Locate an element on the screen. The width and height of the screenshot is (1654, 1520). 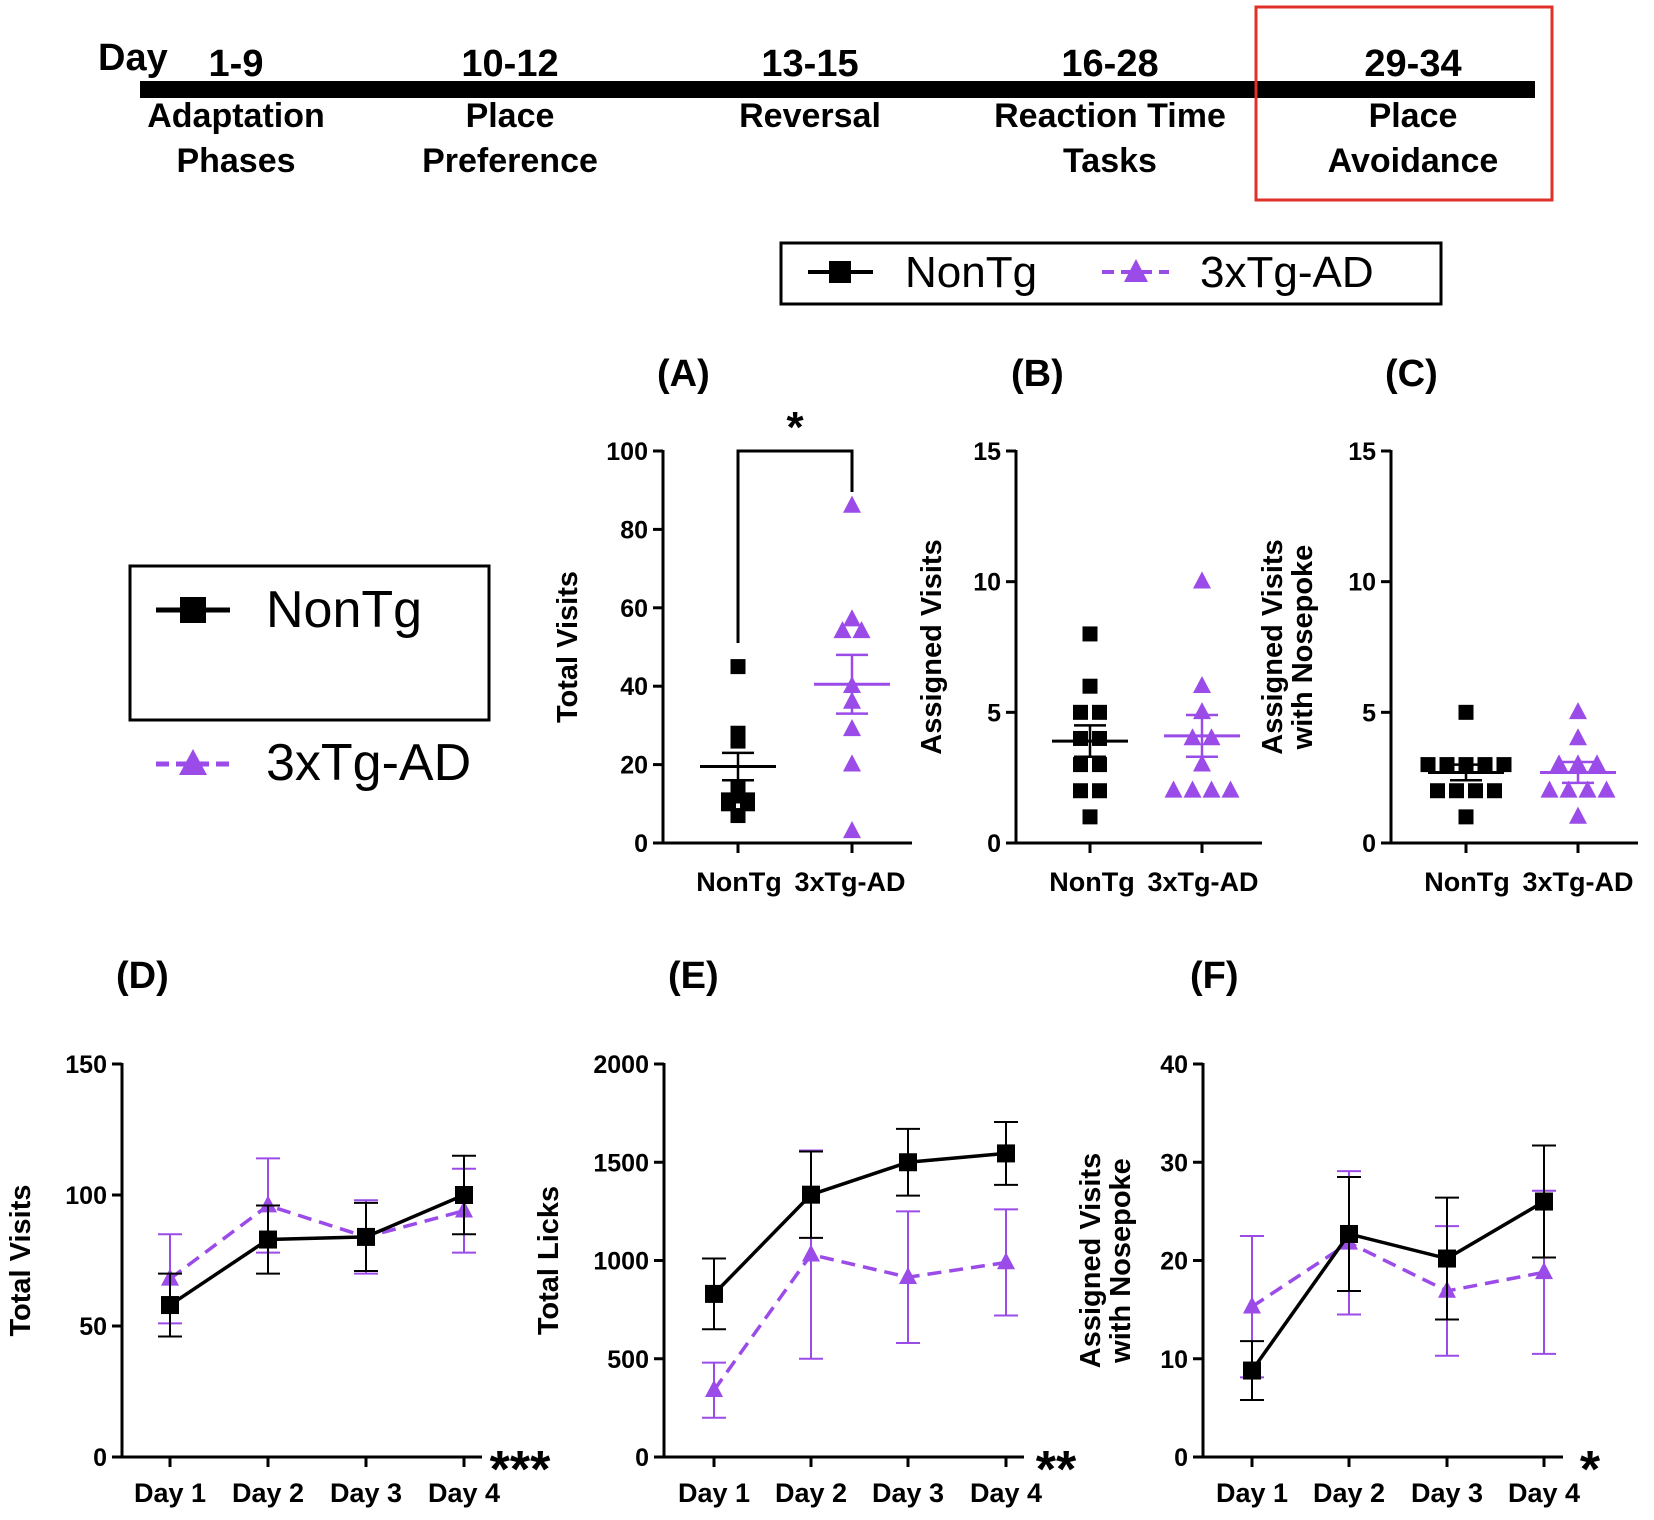
phase-label-line1: Place is located at coordinates (1413, 116).